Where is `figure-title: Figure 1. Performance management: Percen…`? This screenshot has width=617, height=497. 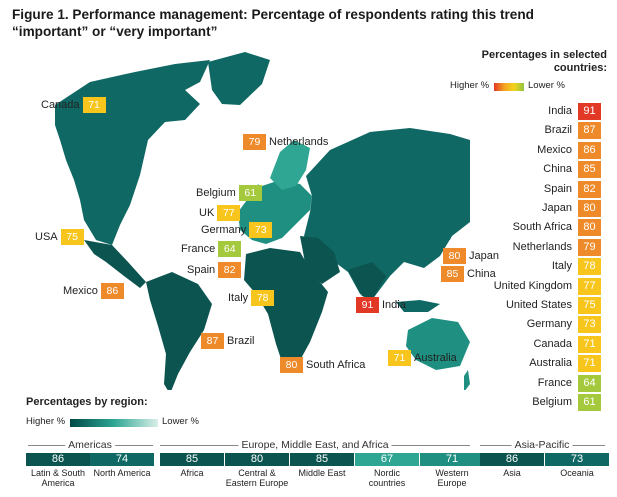 figure-title: Figure 1. Performance management: Percen… is located at coordinates (273, 23).